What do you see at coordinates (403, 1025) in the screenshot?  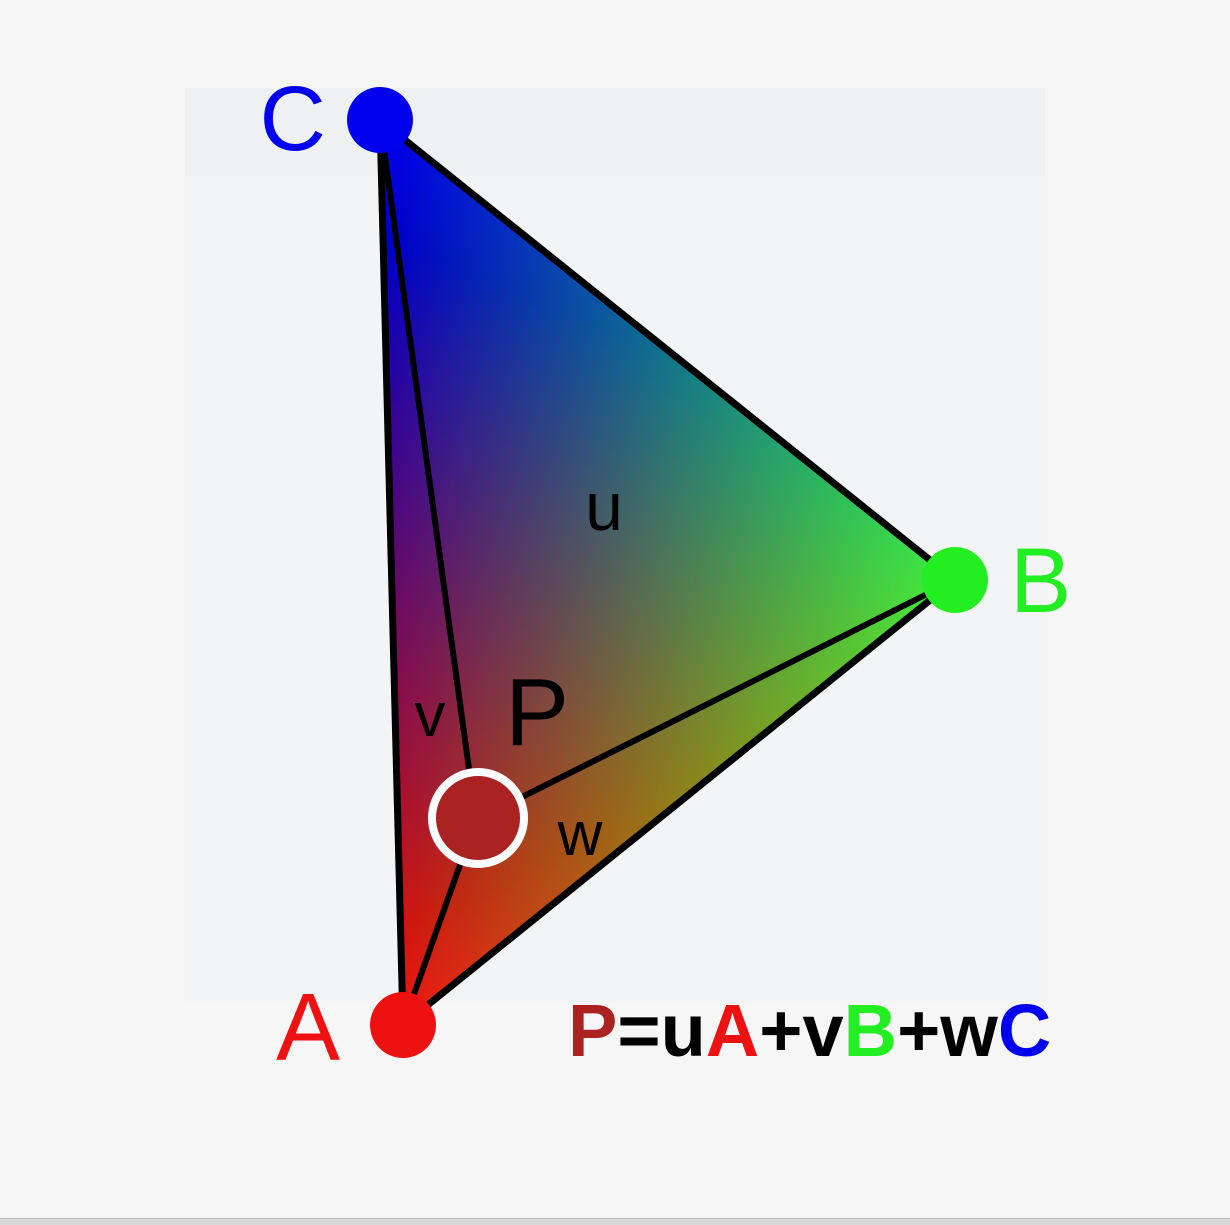 I see `vertex-a-dot` at bounding box center [403, 1025].